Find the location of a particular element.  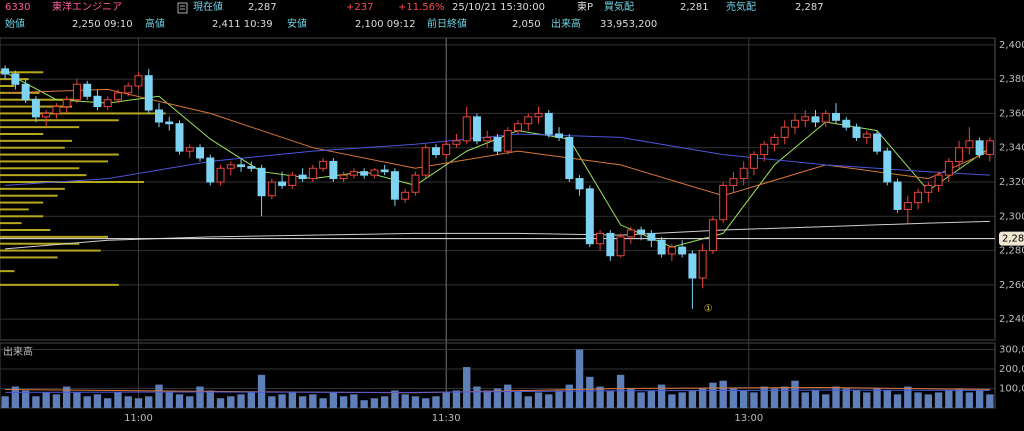

label: 出来高 is located at coordinates (566, 24).